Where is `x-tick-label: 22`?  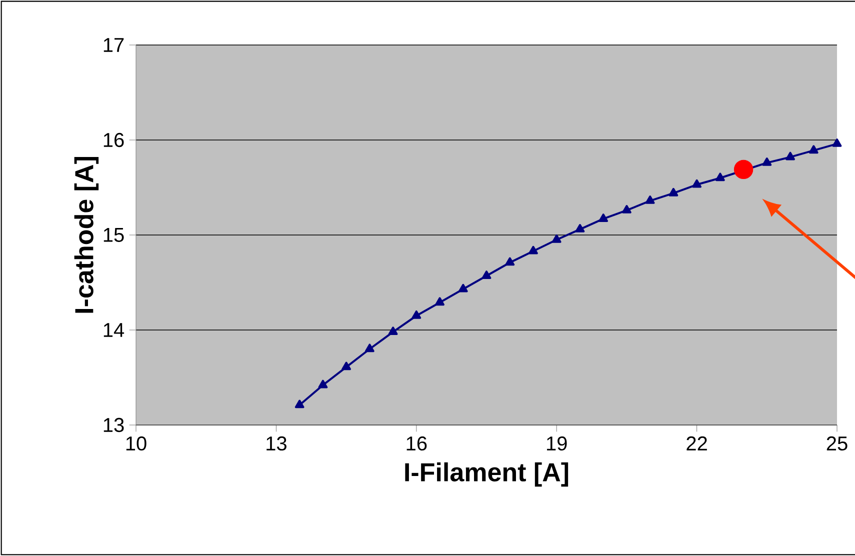 x-tick-label: 22 is located at coordinates (696, 443).